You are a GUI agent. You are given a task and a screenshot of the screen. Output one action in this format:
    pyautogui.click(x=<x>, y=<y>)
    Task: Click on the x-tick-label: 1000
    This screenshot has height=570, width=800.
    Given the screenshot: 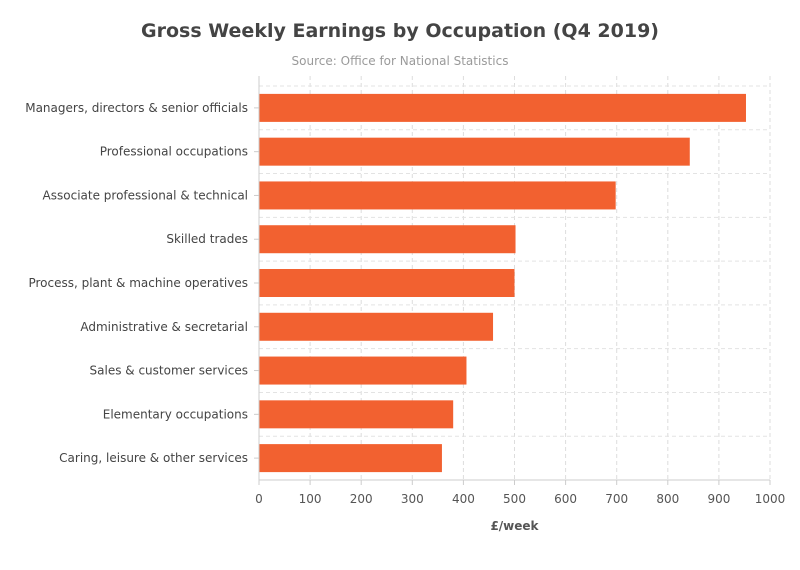 What is the action you would take?
    pyautogui.click(x=770, y=499)
    